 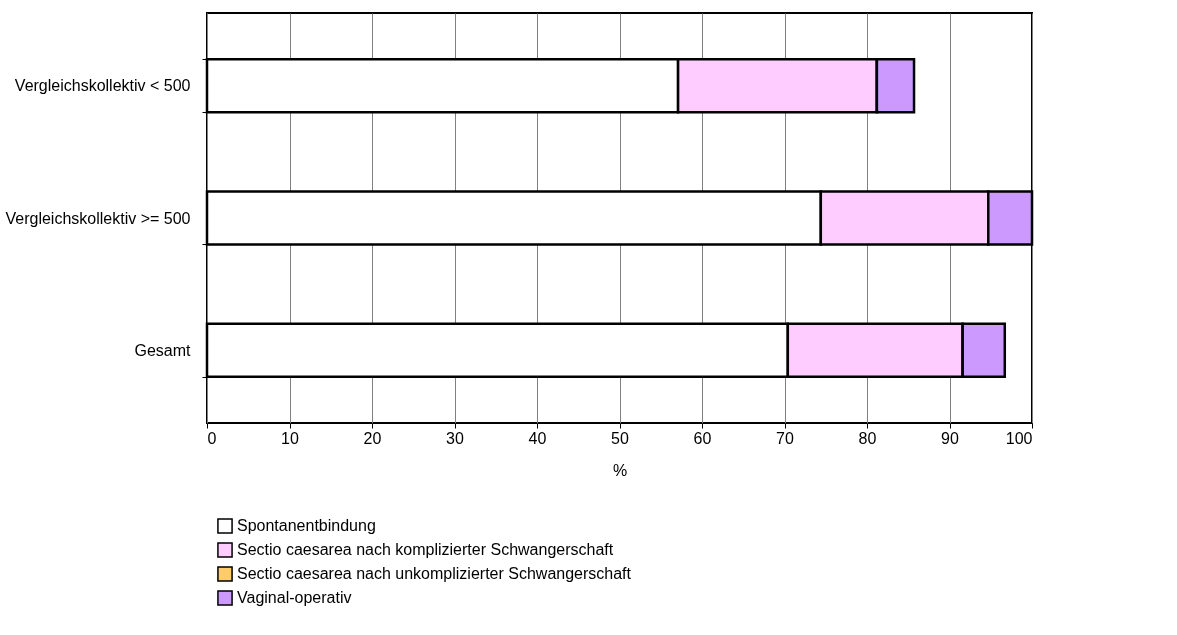 What do you see at coordinates (702, 438) in the screenshot?
I see `x-tick-label: 60` at bounding box center [702, 438].